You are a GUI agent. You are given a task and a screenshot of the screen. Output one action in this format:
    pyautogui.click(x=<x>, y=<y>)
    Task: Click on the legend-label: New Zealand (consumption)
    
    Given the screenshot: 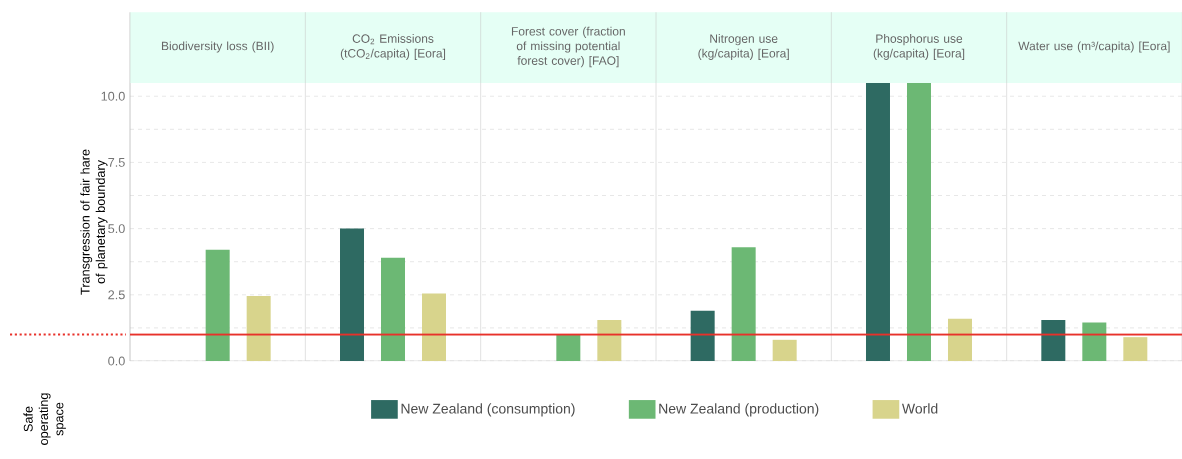 What is the action you would take?
    pyautogui.click(x=488, y=410)
    